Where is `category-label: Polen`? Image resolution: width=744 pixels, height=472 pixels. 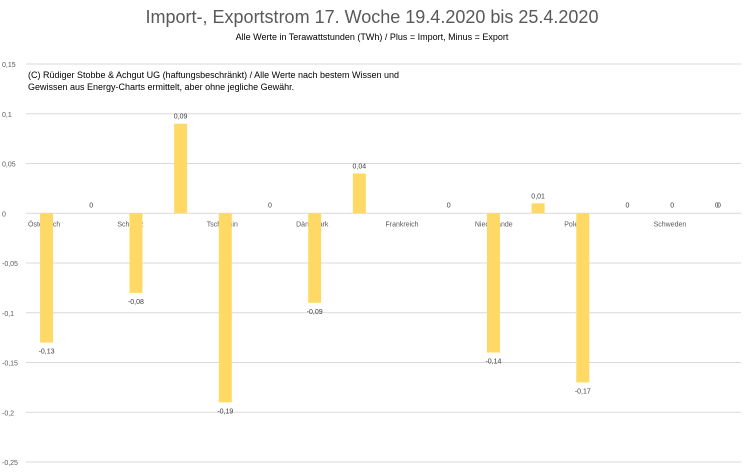
category-label: Polen is located at coordinates (573, 224).